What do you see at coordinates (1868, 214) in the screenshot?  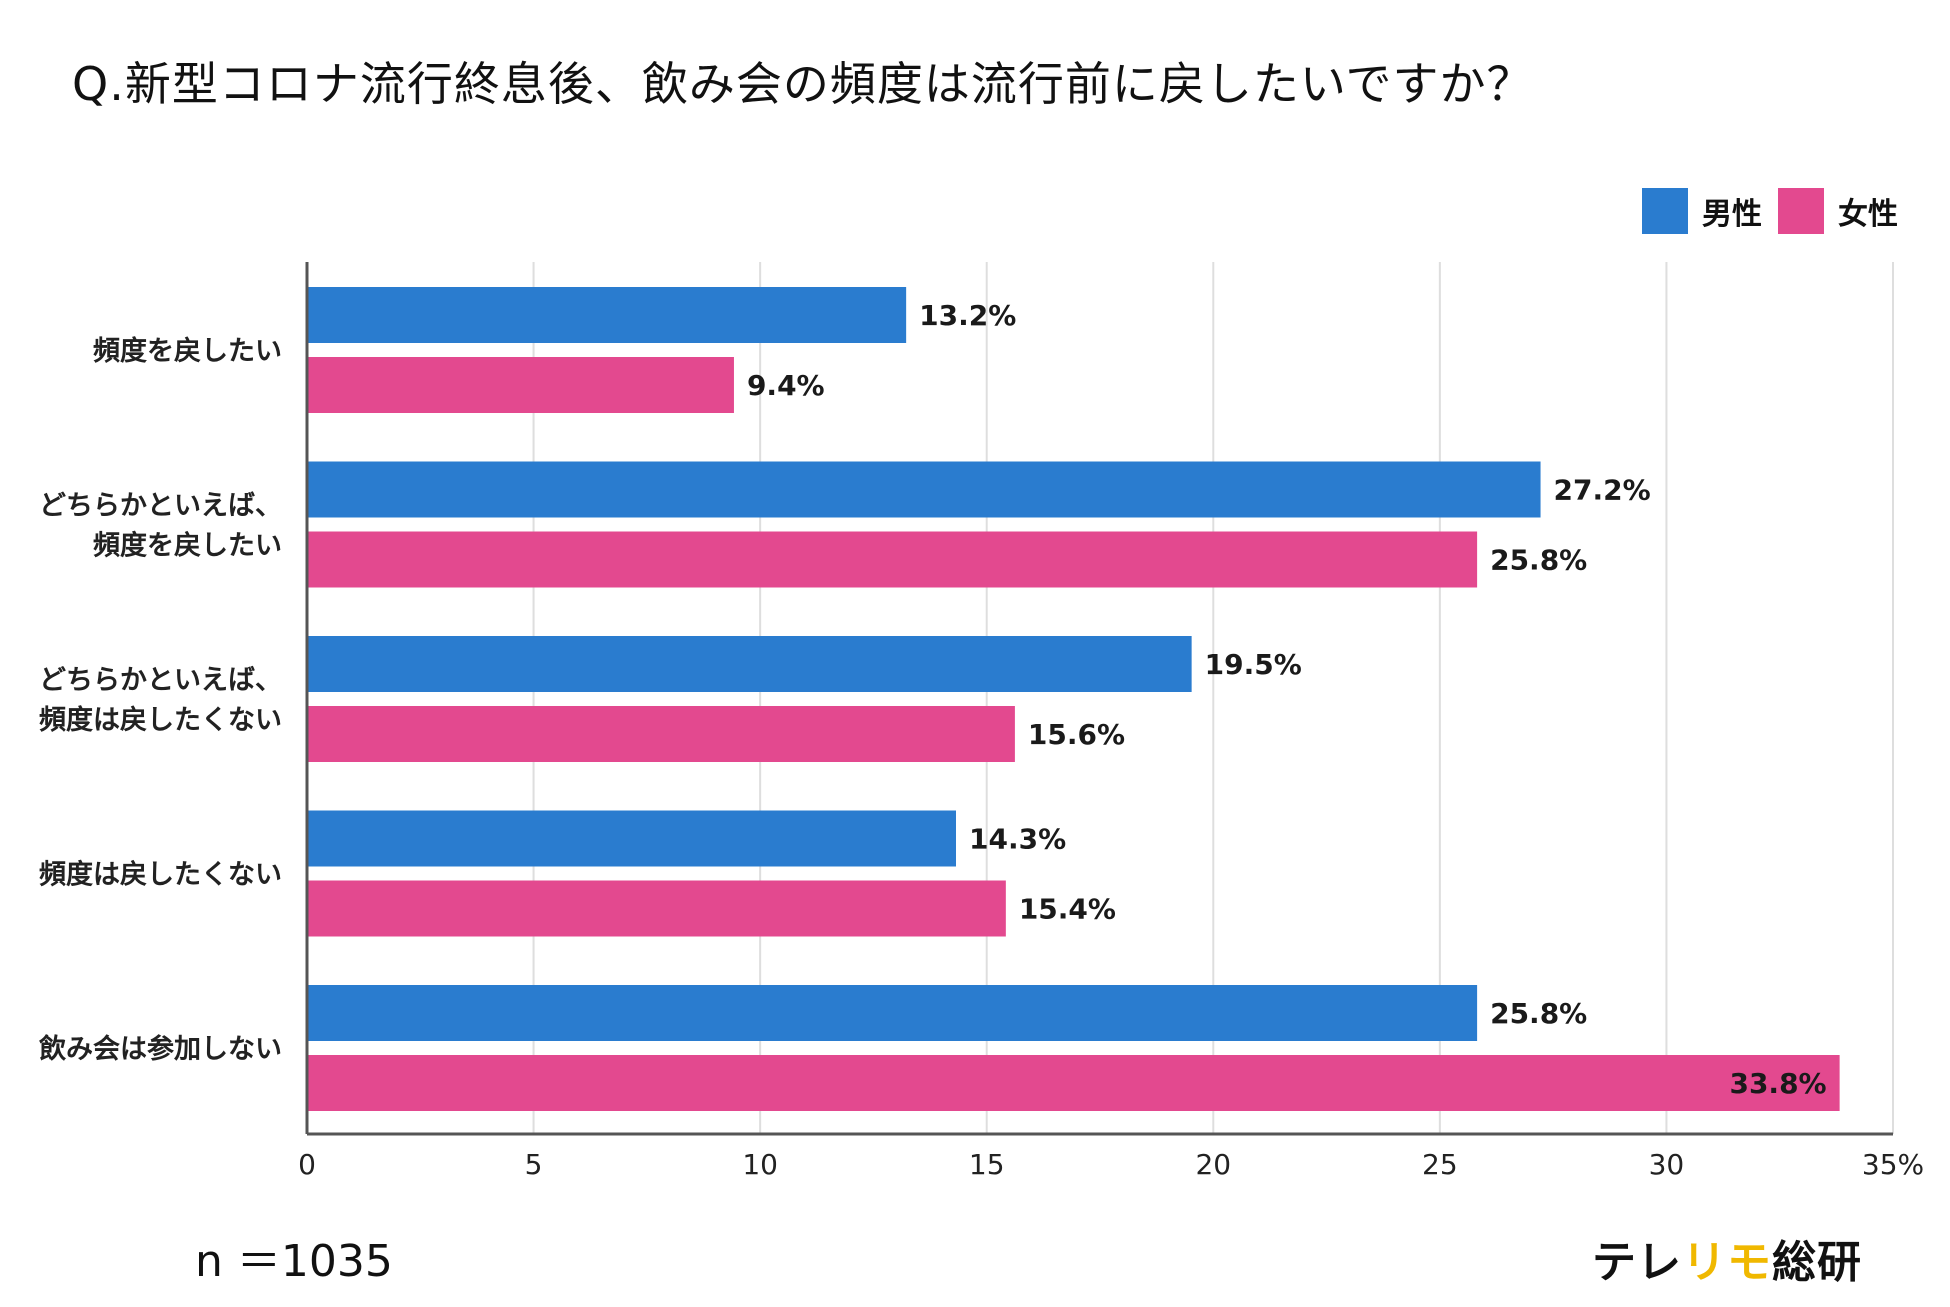 I see `legend-label-female: 女性` at bounding box center [1868, 214].